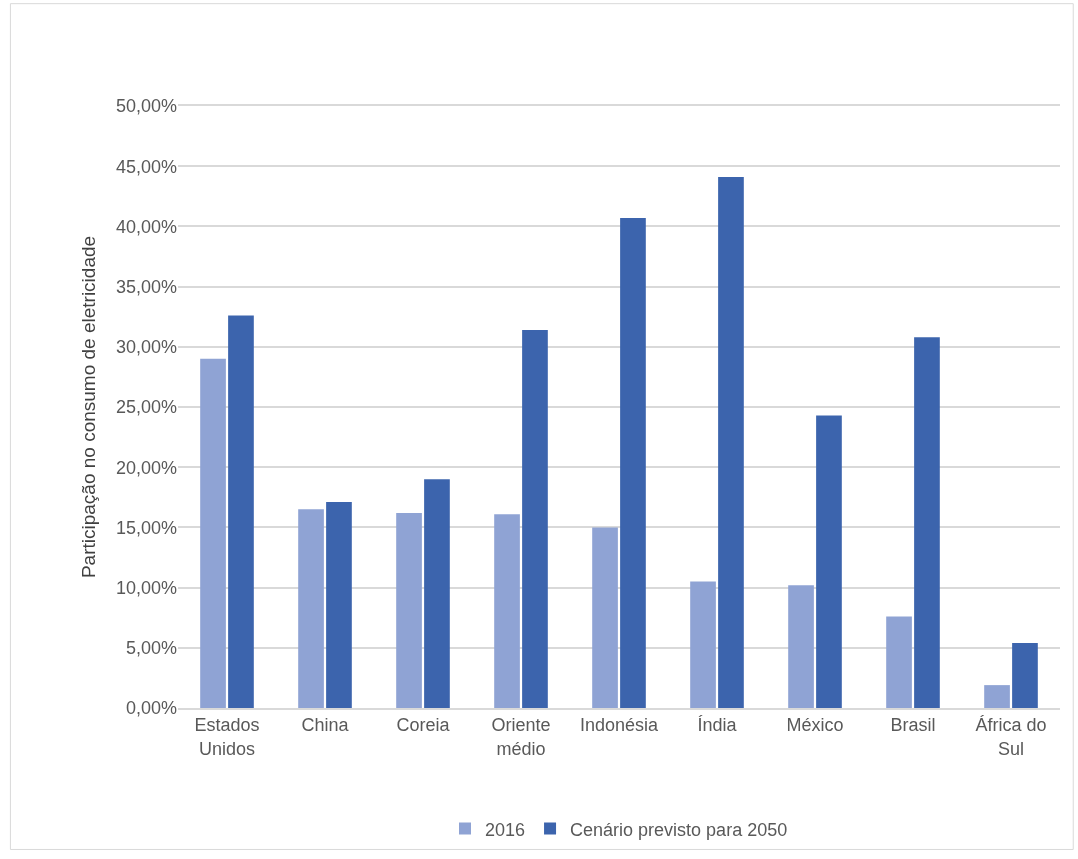  I want to click on y-tick-label: 25,00%, so click(146, 407).